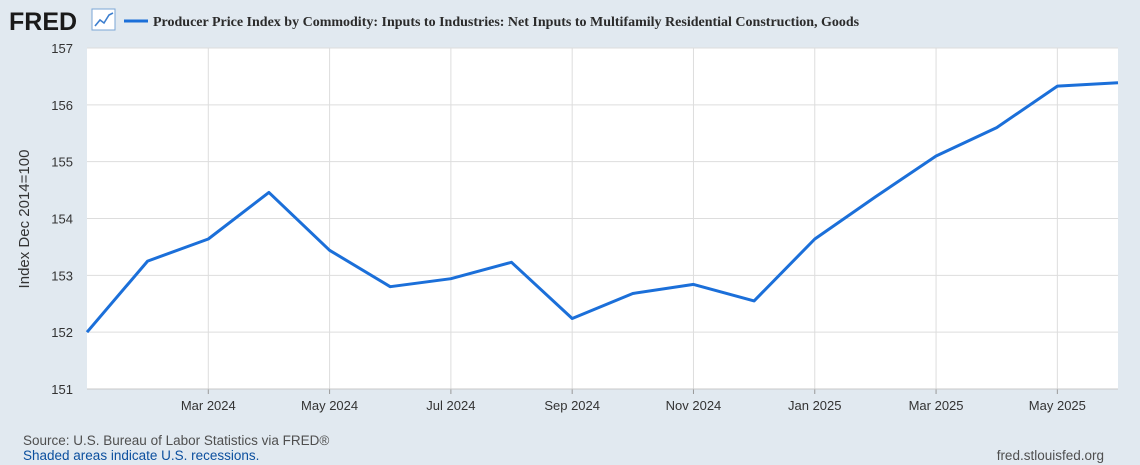 Image resolution: width=1140 pixels, height=465 pixels. What do you see at coordinates (24, 219) in the screenshot?
I see `y-axis-label: Index Dec 2014=100` at bounding box center [24, 219].